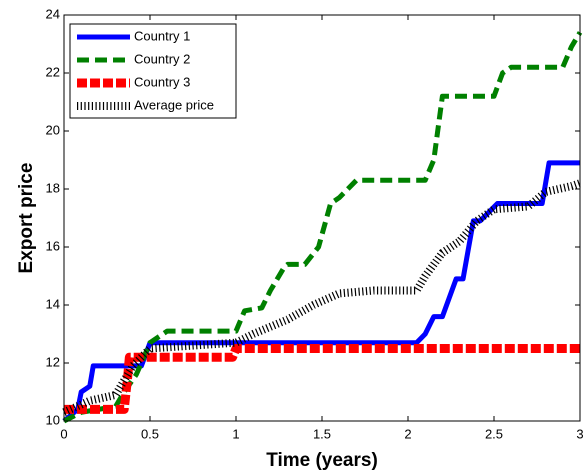 The width and height of the screenshot is (586, 473). I want to click on y-tick-label: 22, so click(53, 71).